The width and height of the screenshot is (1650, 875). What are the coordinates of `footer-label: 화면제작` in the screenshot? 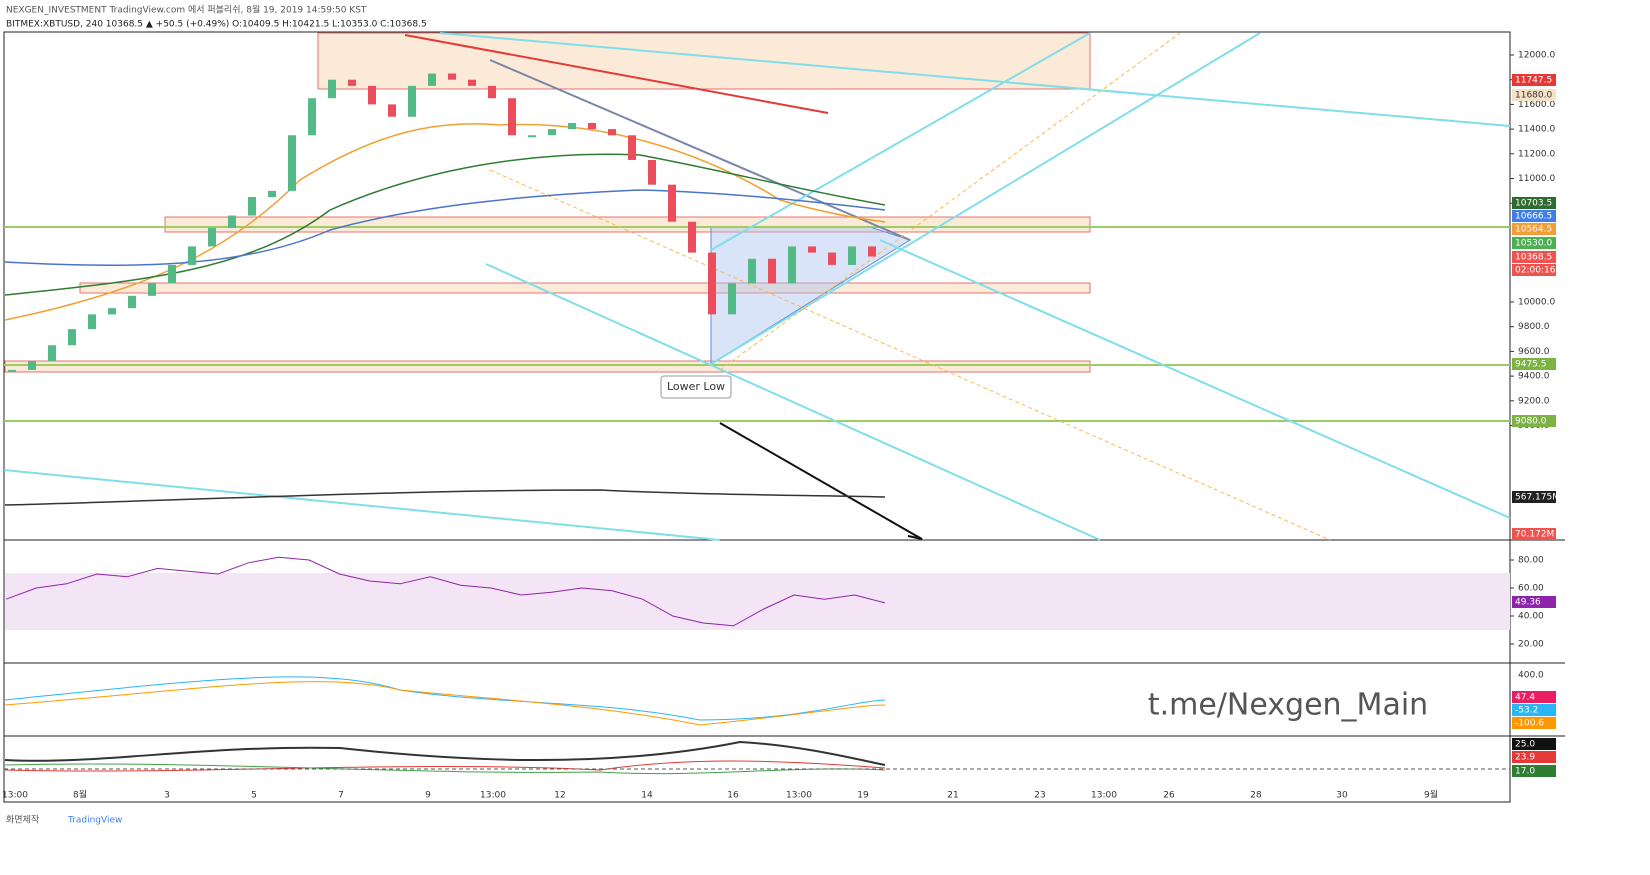 It's located at (22, 820).